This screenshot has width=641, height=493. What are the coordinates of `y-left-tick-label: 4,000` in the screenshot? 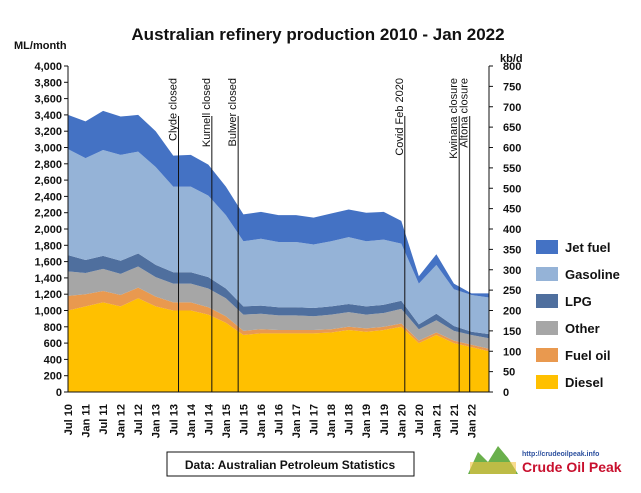 It's located at (48, 67).